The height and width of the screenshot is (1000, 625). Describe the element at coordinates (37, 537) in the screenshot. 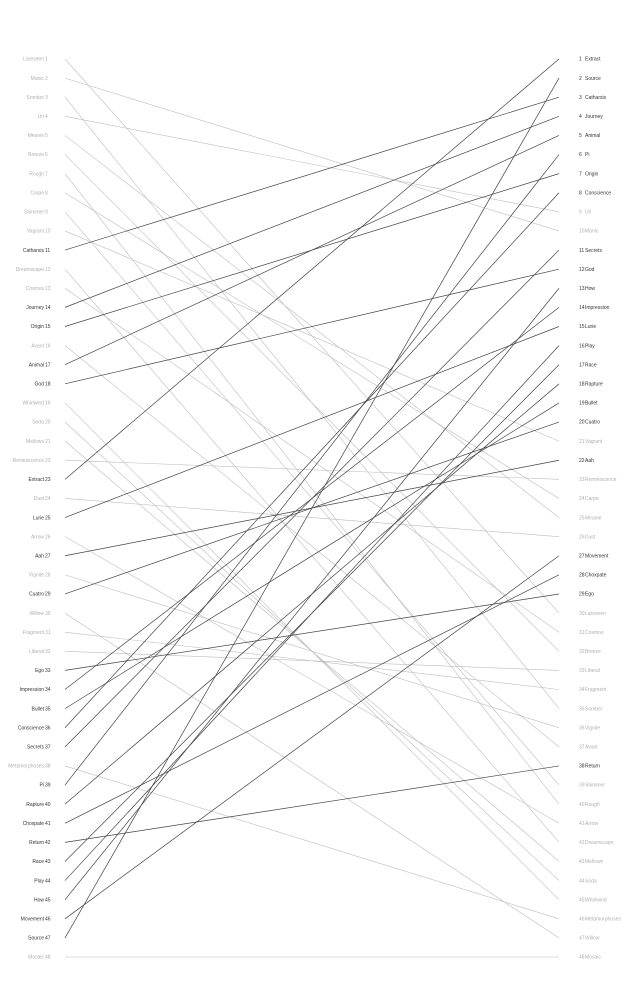

I see `left-label-arrow: Arrow` at that location.